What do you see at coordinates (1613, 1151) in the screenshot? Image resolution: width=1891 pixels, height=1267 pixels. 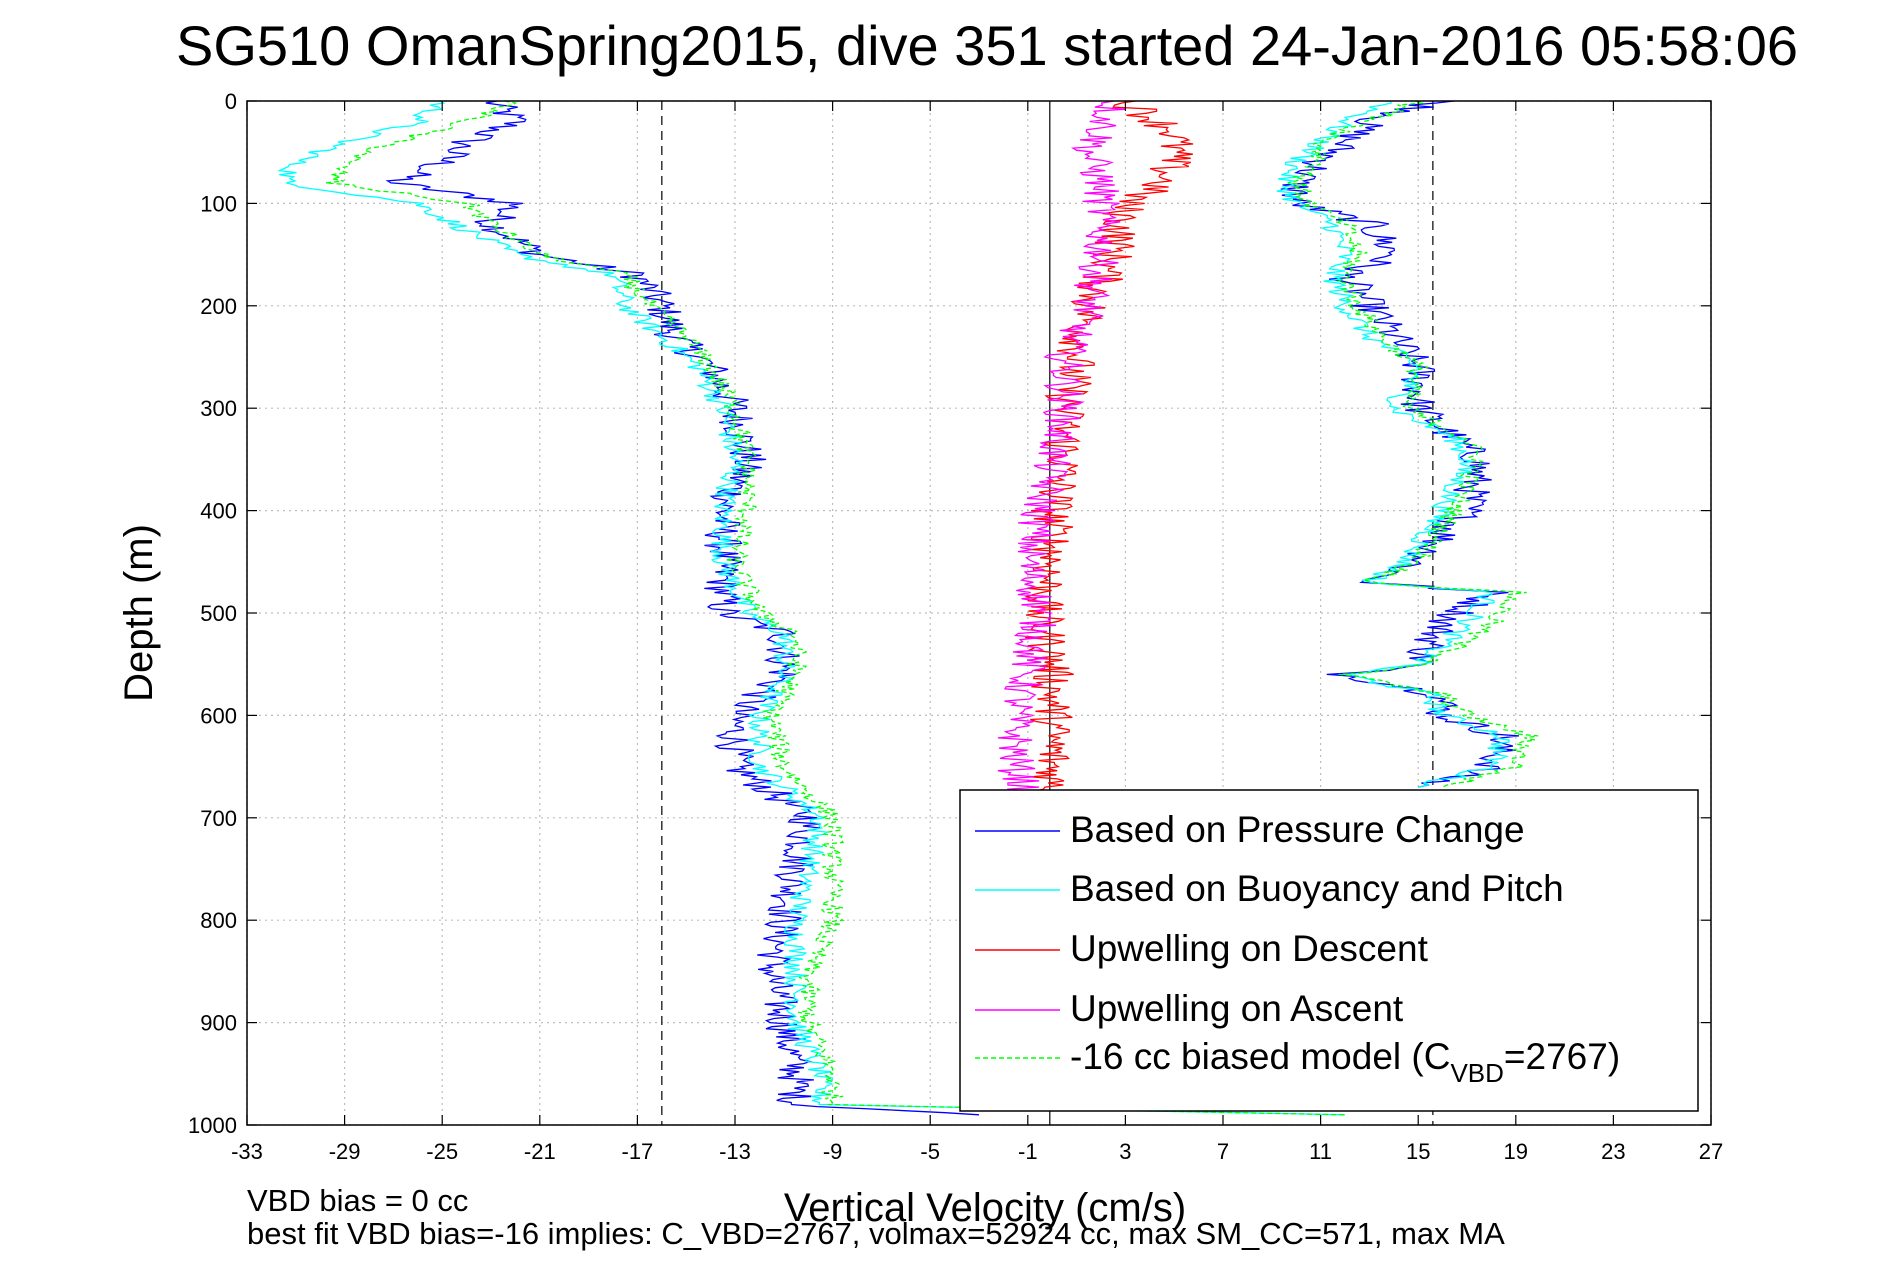 I see `x-tick-label: 23` at bounding box center [1613, 1151].